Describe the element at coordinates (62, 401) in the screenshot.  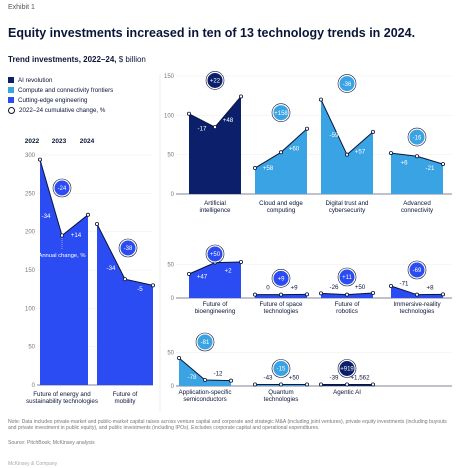
I see `left-series-label-line-0-1: sustainability technologies` at that location.